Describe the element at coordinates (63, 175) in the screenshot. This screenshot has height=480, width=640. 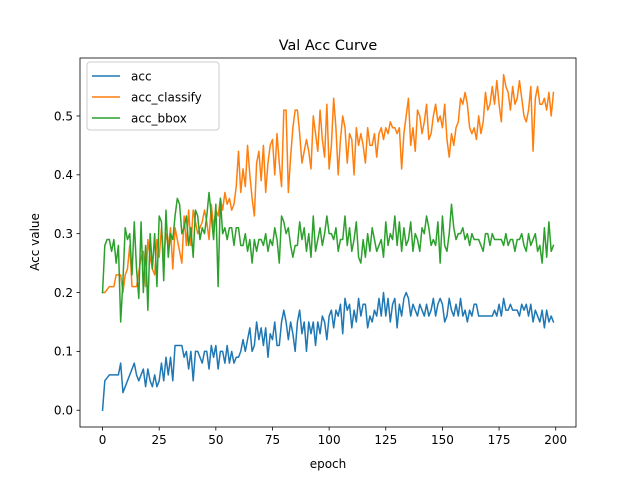
I see `y-tick-label: 0.4` at that location.